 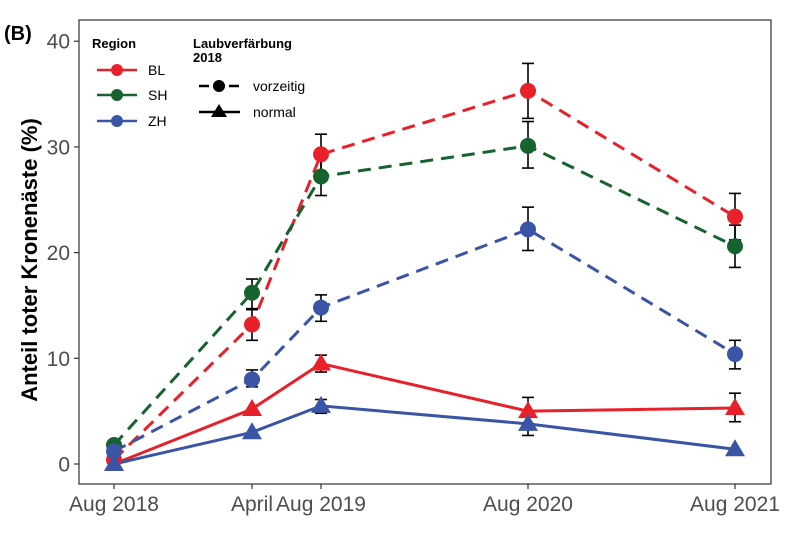 What do you see at coordinates (157, 121) in the screenshot?
I see `legend-label-zh: ZH` at bounding box center [157, 121].